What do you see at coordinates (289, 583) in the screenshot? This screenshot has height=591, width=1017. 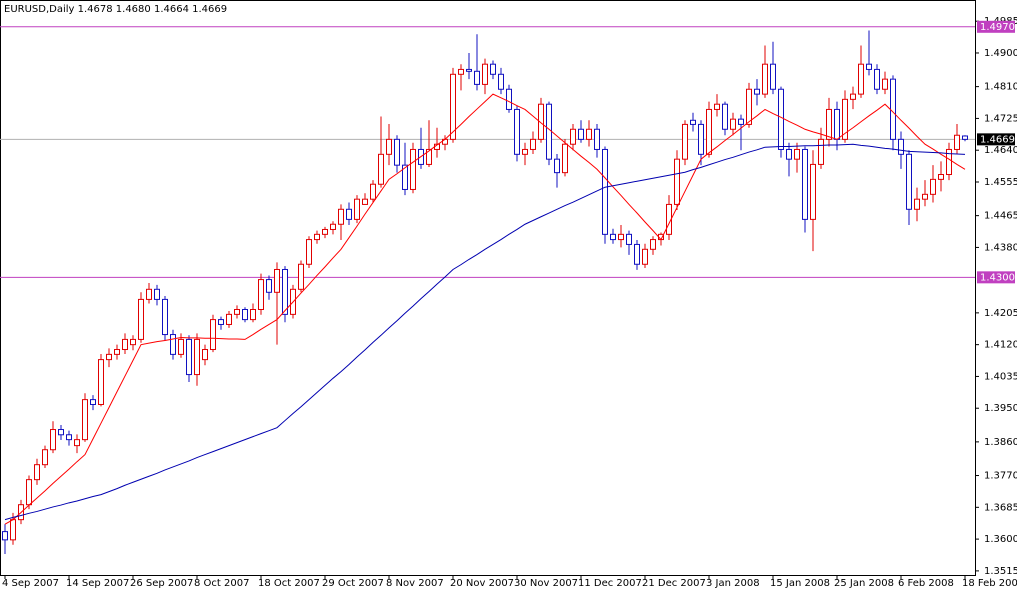 I see `x-tick-label: 18 Oct 2007` at bounding box center [289, 583].